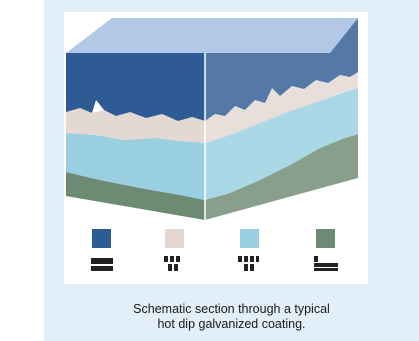  Describe the element at coordinates (248, 263) in the screenshot. I see `legend-label-gamma` at that location.